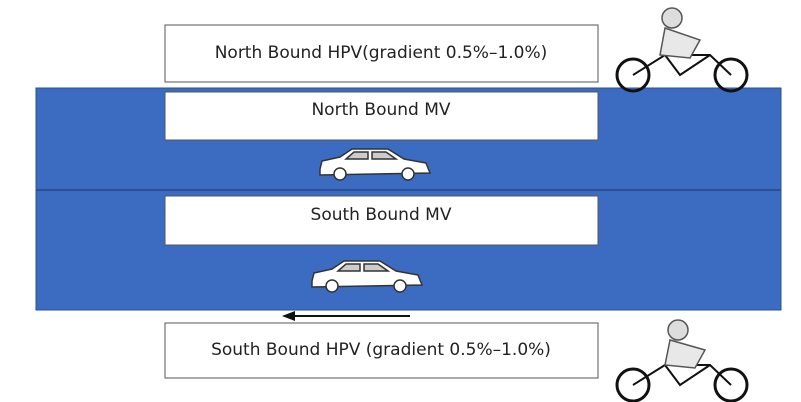 Image resolution: width=801 pixels, height=402 pixels. I want to click on lane-label: South Bound HPV (gradient 0.5%–1.0%), so click(381, 350).